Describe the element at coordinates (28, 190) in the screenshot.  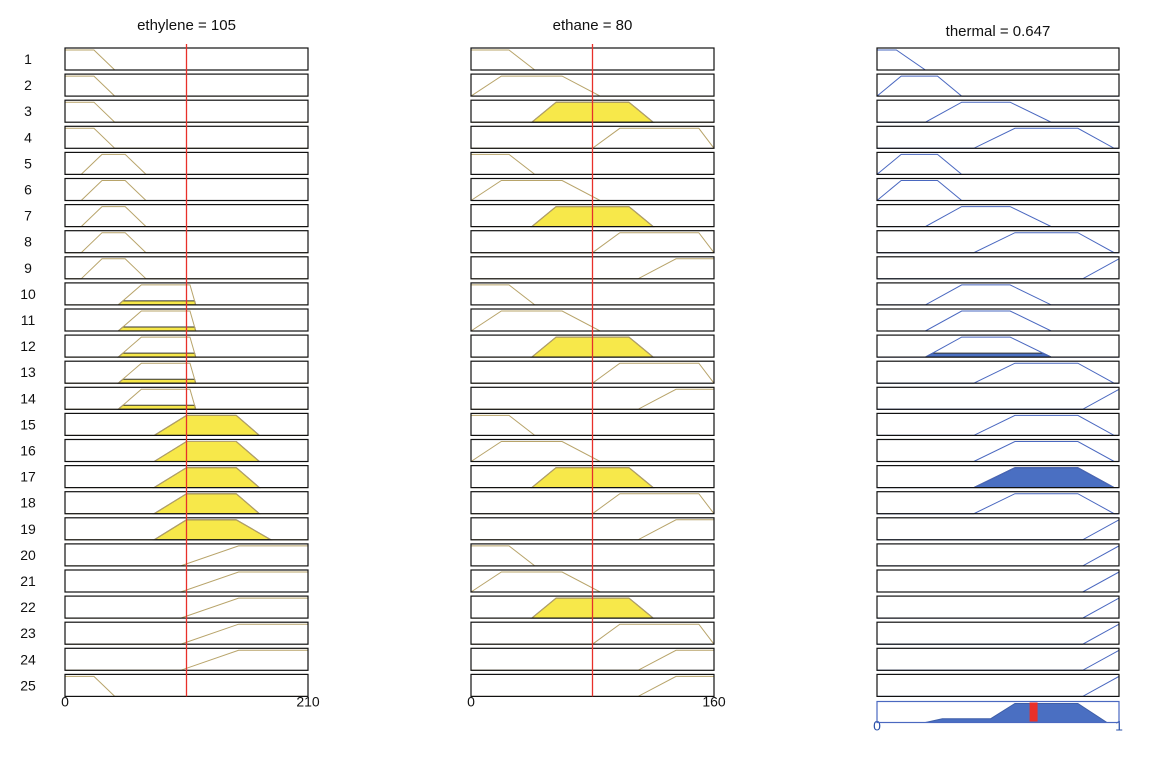
I see `rule-number: 6` at that location.